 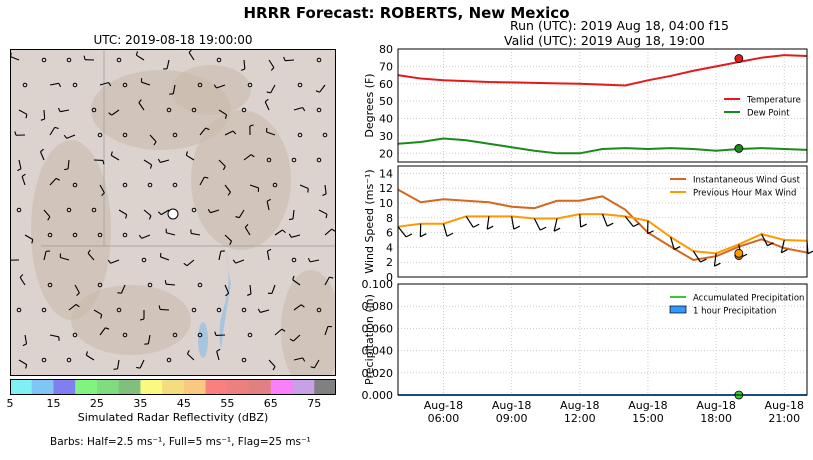 I want to click on y-tick-label: 2, so click(x=389, y=262).